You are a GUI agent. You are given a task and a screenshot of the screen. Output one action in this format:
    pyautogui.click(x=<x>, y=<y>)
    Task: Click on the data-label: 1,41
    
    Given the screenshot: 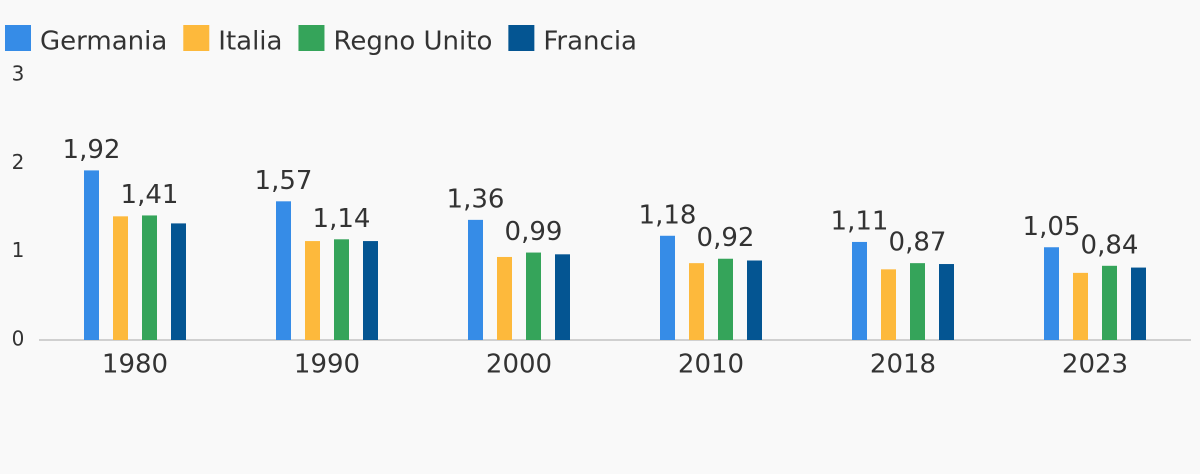 What is the action you would take?
    pyautogui.click(x=150, y=195)
    